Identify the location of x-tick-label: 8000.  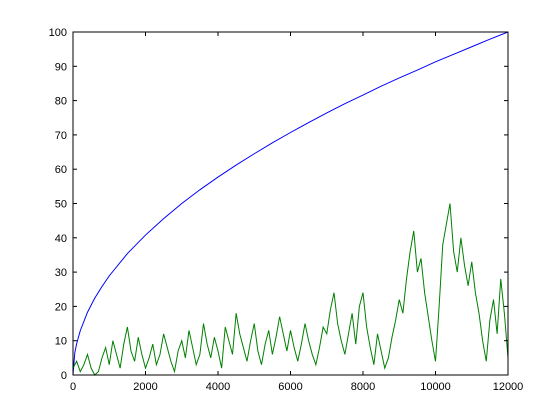
(363, 387).